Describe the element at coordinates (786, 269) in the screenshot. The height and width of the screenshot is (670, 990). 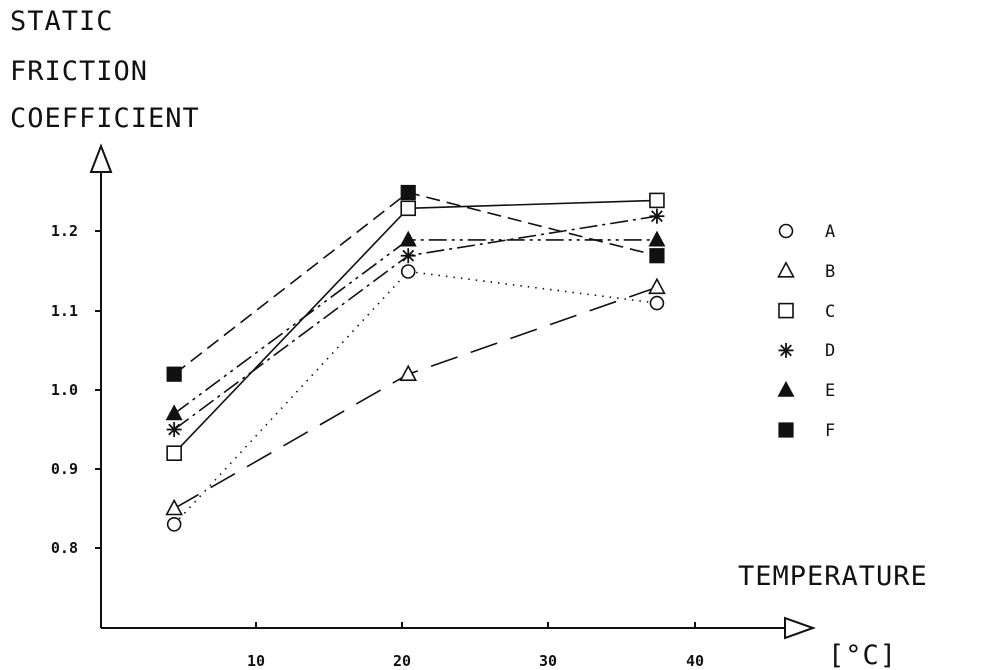
I see `legend-marker-b` at that location.